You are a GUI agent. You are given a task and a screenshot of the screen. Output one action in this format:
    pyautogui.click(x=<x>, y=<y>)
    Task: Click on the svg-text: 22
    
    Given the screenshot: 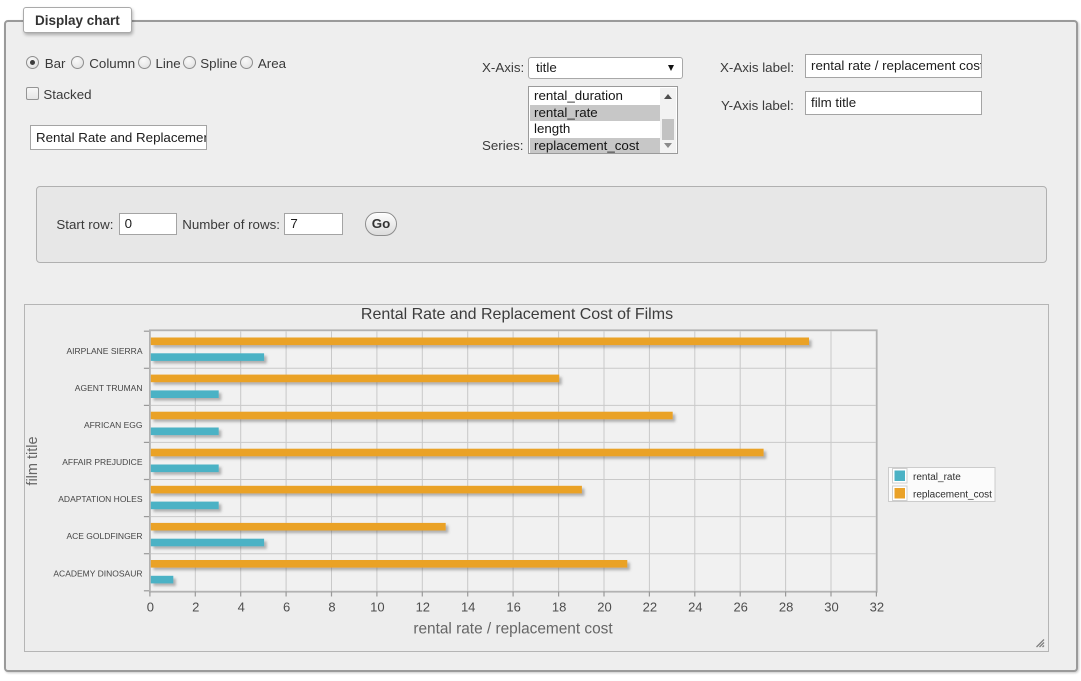 What is the action you would take?
    pyautogui.click(x=650, y=607)
    